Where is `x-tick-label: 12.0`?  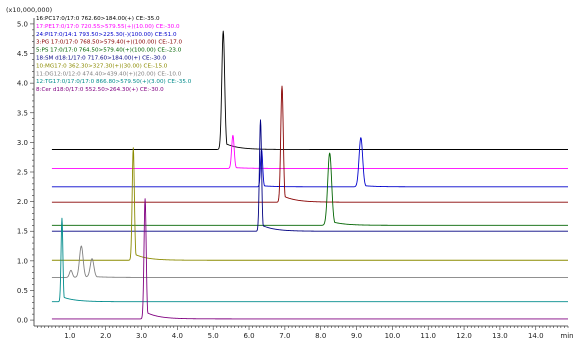 x-tick-label: 12.0 is located at coordinates (464, 336).